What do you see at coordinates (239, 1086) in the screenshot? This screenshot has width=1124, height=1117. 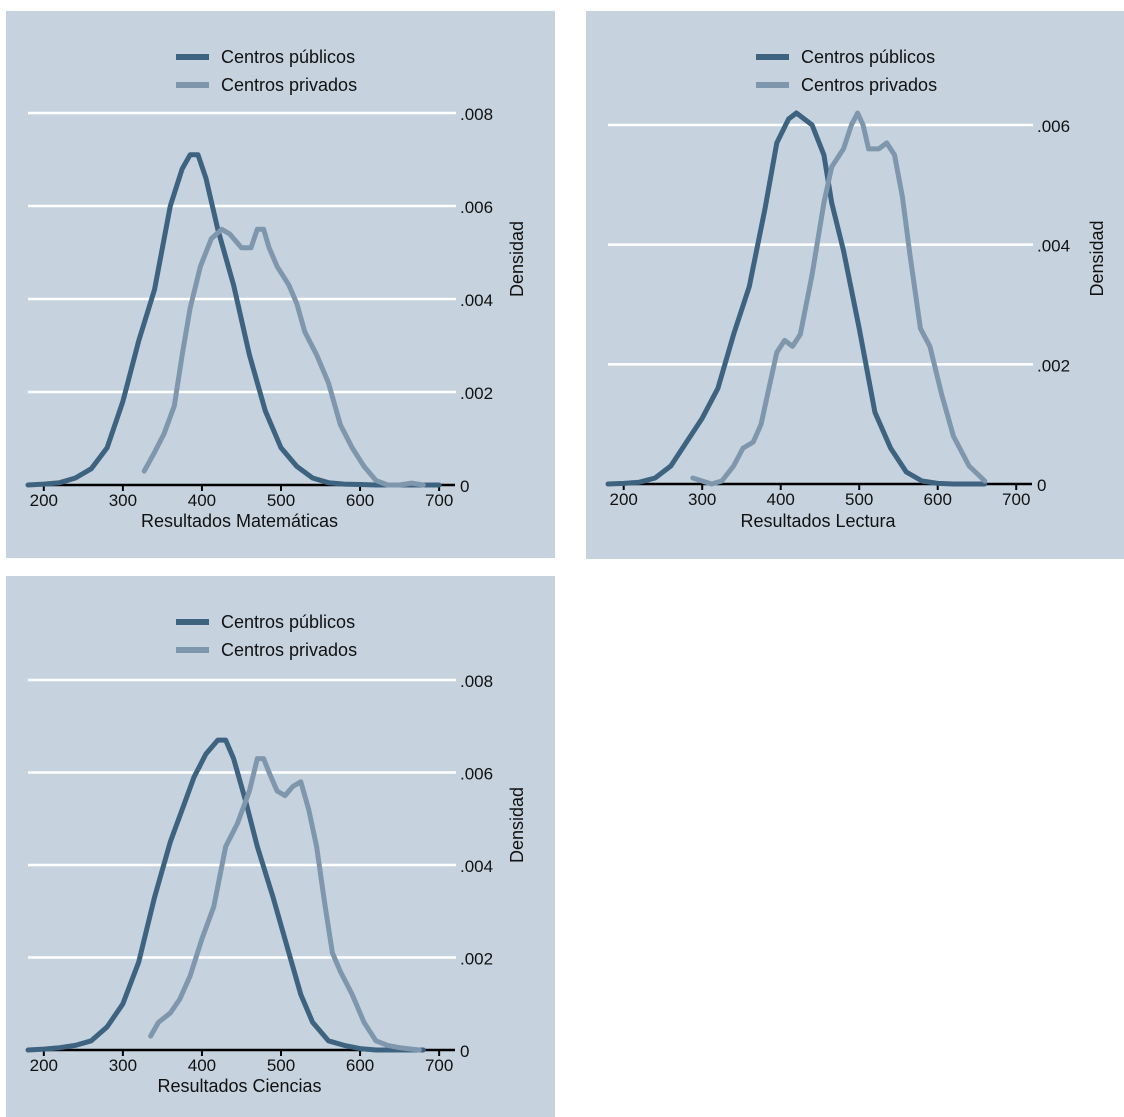 I see `x-axis-title: Resultados Ciencias` at bounding box center [239, 1086].